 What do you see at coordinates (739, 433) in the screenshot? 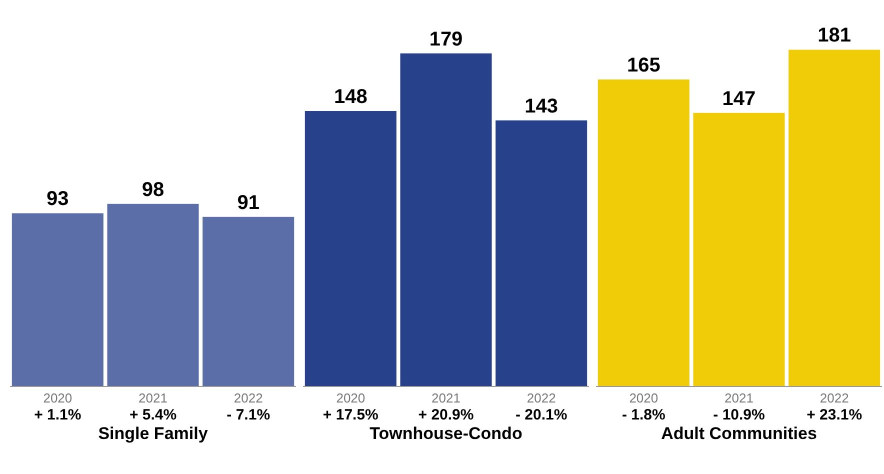
I see `x-axis-title: Adult Communities` at bounding box center [739, 433].